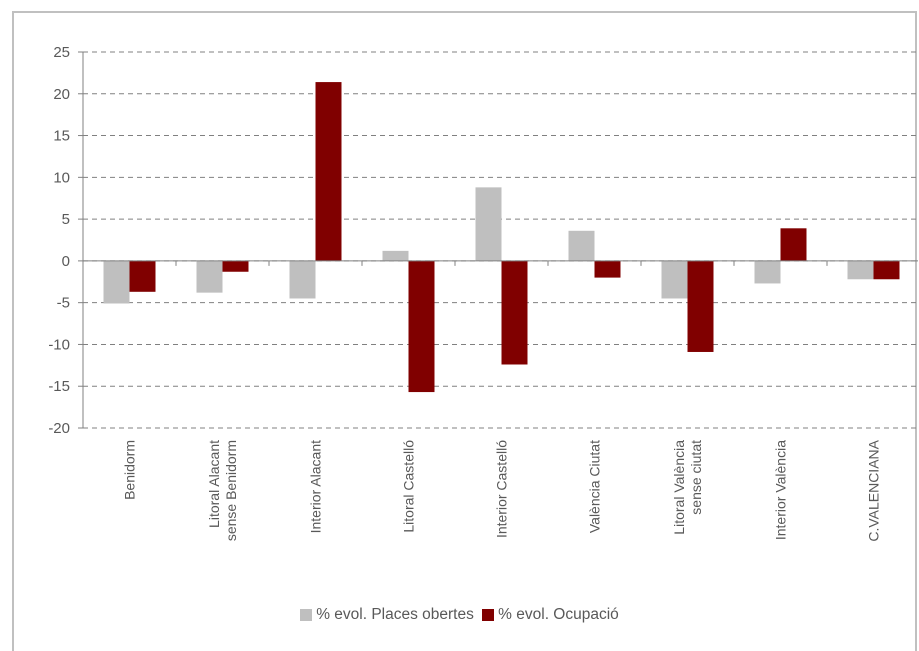 Image resolution: width=919 pixels, height=651 pixels. I want to click on y-tick-label: -15, so click(59, 386).